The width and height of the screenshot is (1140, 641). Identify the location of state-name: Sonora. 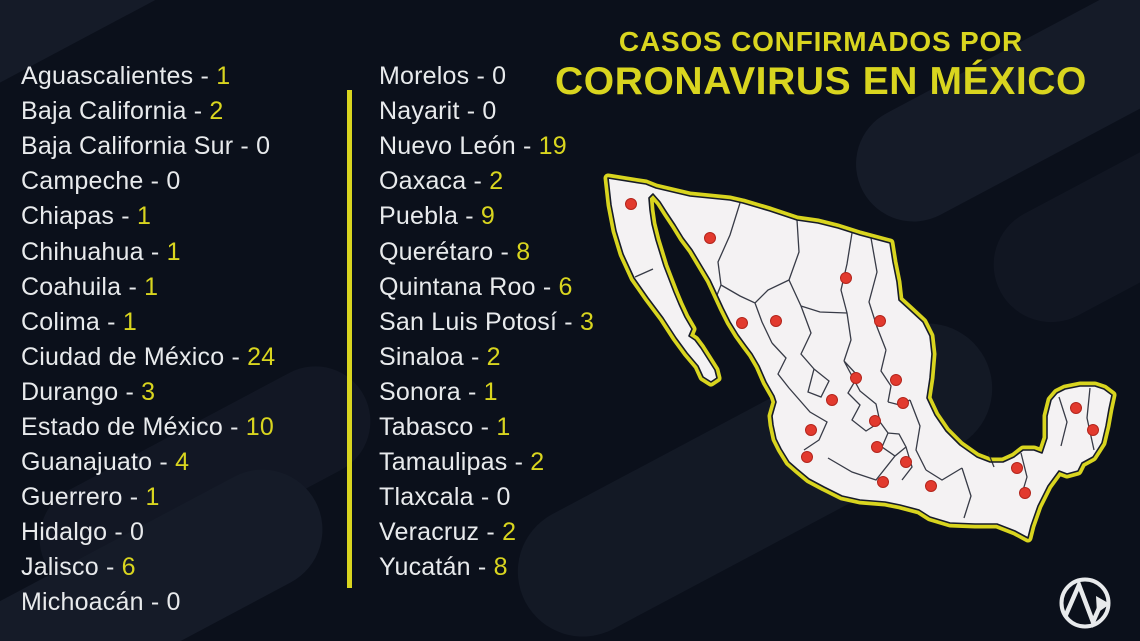
(420, 391).